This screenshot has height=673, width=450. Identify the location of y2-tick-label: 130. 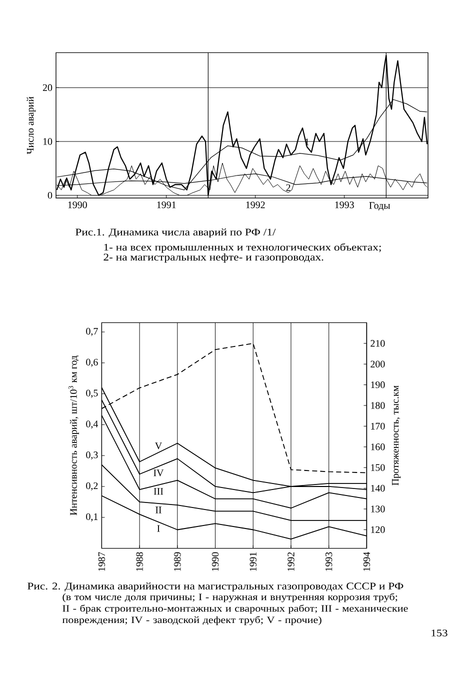
(378, 509).